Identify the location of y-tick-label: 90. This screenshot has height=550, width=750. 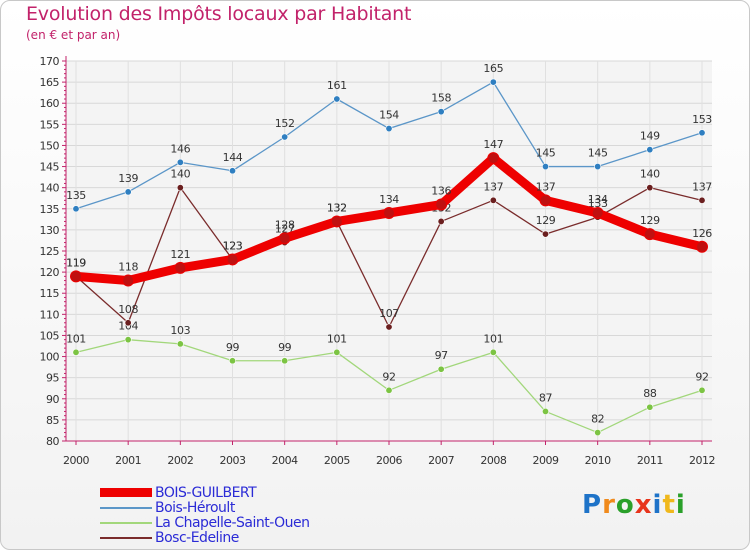
(52, 399).